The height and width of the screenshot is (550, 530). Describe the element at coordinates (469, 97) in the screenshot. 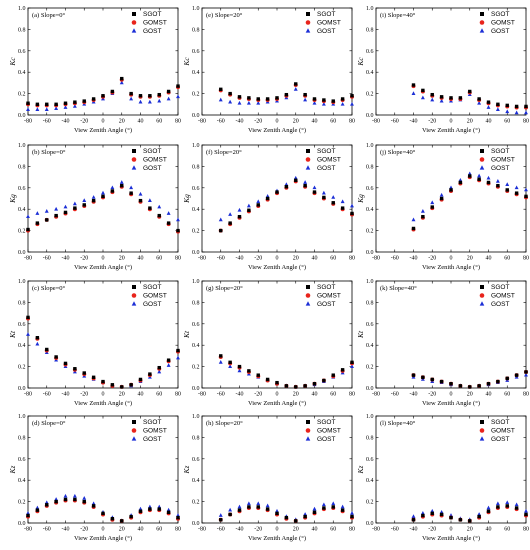

I see `series-gomst` at that location.